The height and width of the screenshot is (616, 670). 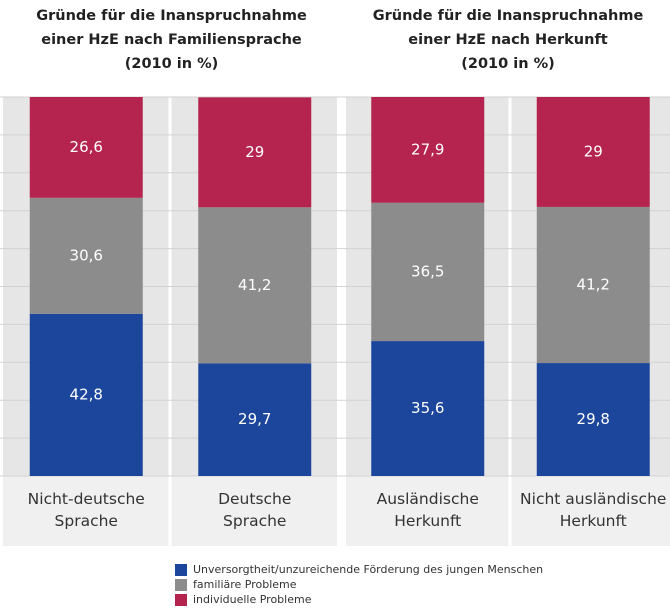 I want to click on category-label: Deutsche Sprache, so click(x=255, y=510).